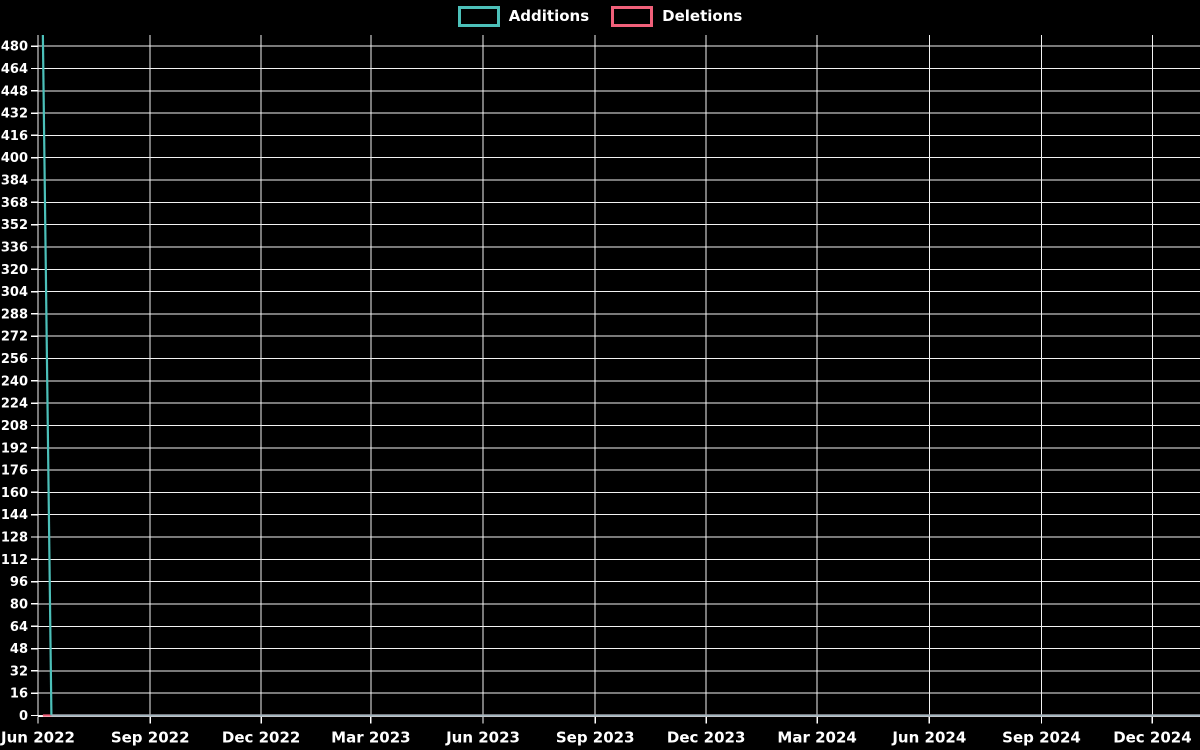 The height and width of the screenshot is (750, 1200). Describe the element at coordinates (19, 604) in the screenshot. I see `y-tick-label: 80` at that location.